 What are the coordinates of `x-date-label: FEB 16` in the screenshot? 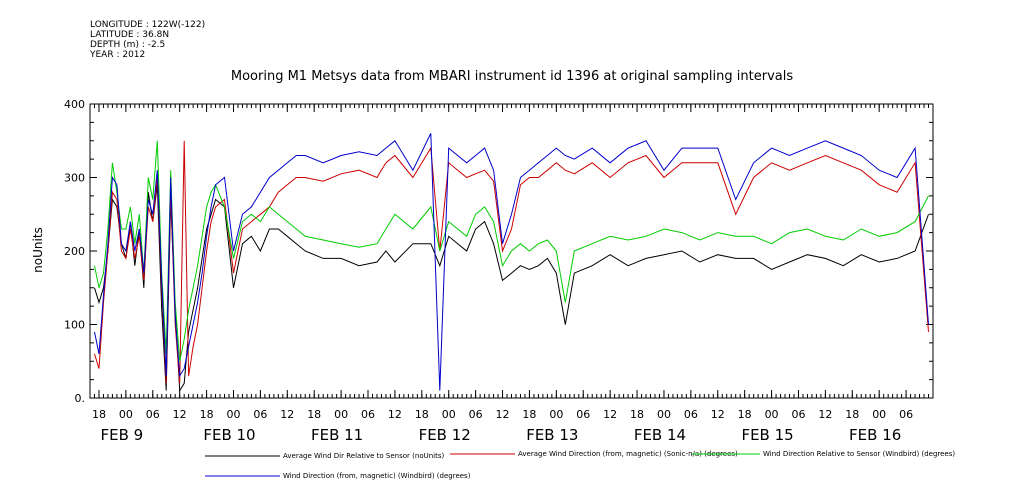 It's located at (875, 435).